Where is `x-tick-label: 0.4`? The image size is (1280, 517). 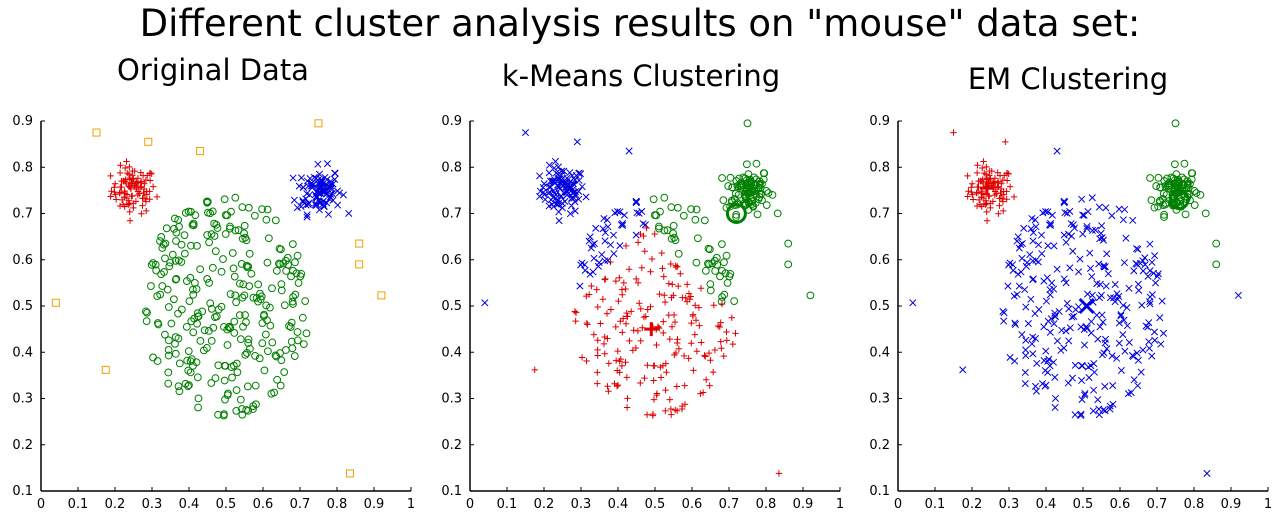
x-tick-label: 0.4 is located at coordinates (1046, 504).